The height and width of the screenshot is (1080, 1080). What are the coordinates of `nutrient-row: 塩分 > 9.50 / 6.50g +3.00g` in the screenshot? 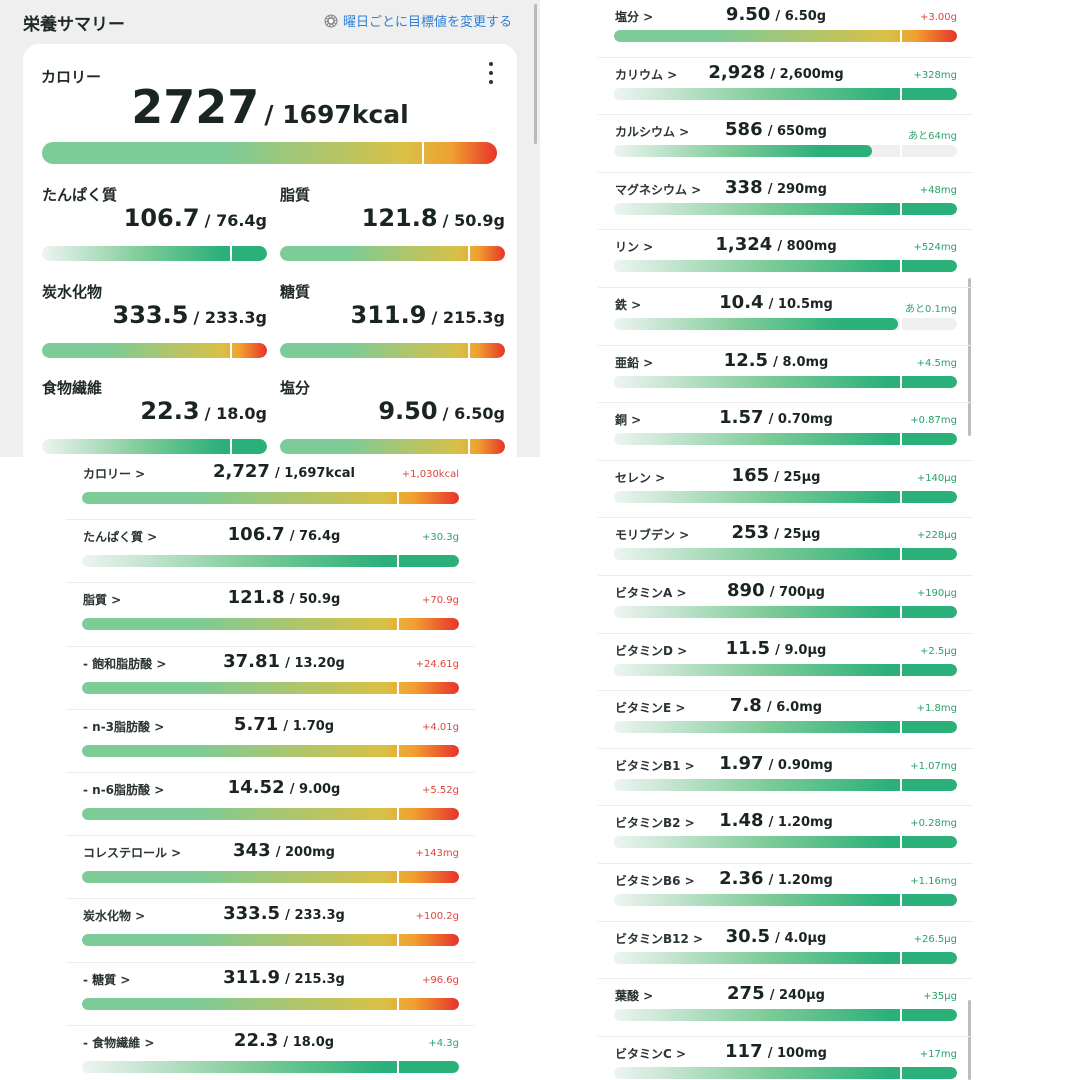 It's located at (785, 29).